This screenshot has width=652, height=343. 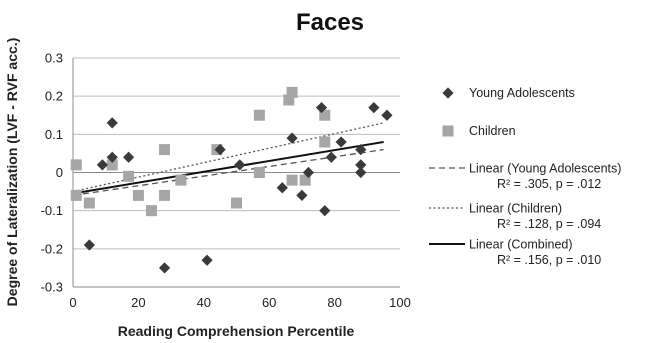 What do you see at coordinates (236, 331) in the screenshot?
I see `x-axis-title: Reading Comprehension Percentile` at bounding box center [236, 331].